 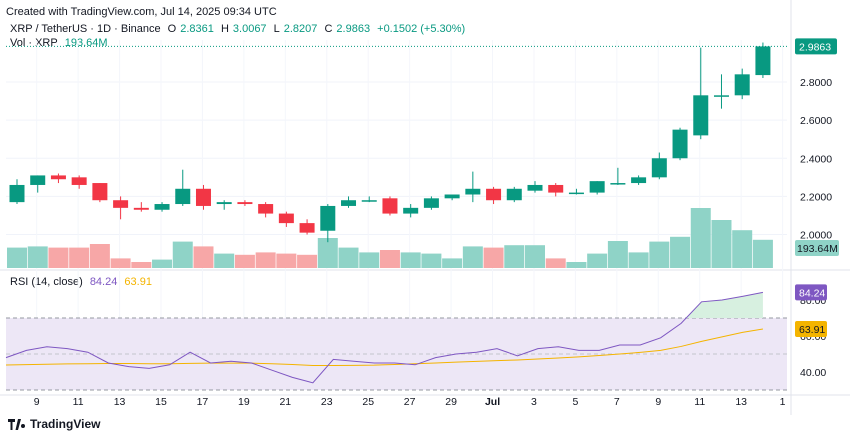 What do you see at coordinates (421, 29) in the screenshot?
I see `change-value: +0.1502 (+5.30%)` at bounding box center [421, 29].